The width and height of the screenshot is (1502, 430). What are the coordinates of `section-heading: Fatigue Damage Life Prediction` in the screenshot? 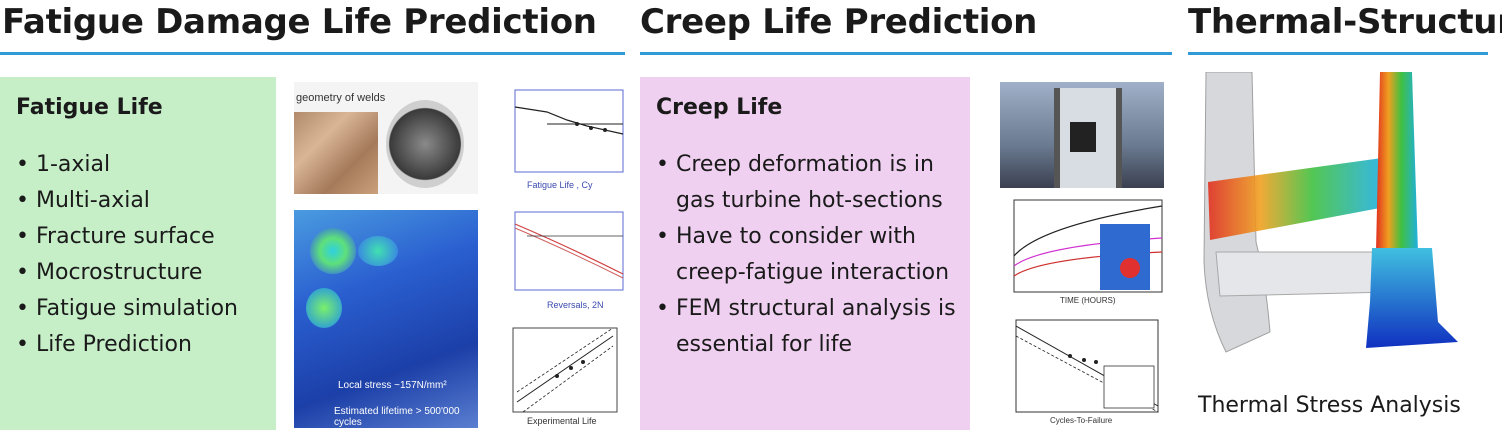 It's located at (299, 22).